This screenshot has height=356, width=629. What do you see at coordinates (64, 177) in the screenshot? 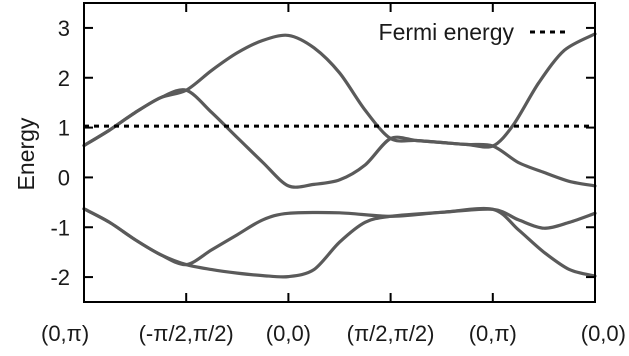
I see `y-tick-label-4: 0` at bounding box center [64, 177].